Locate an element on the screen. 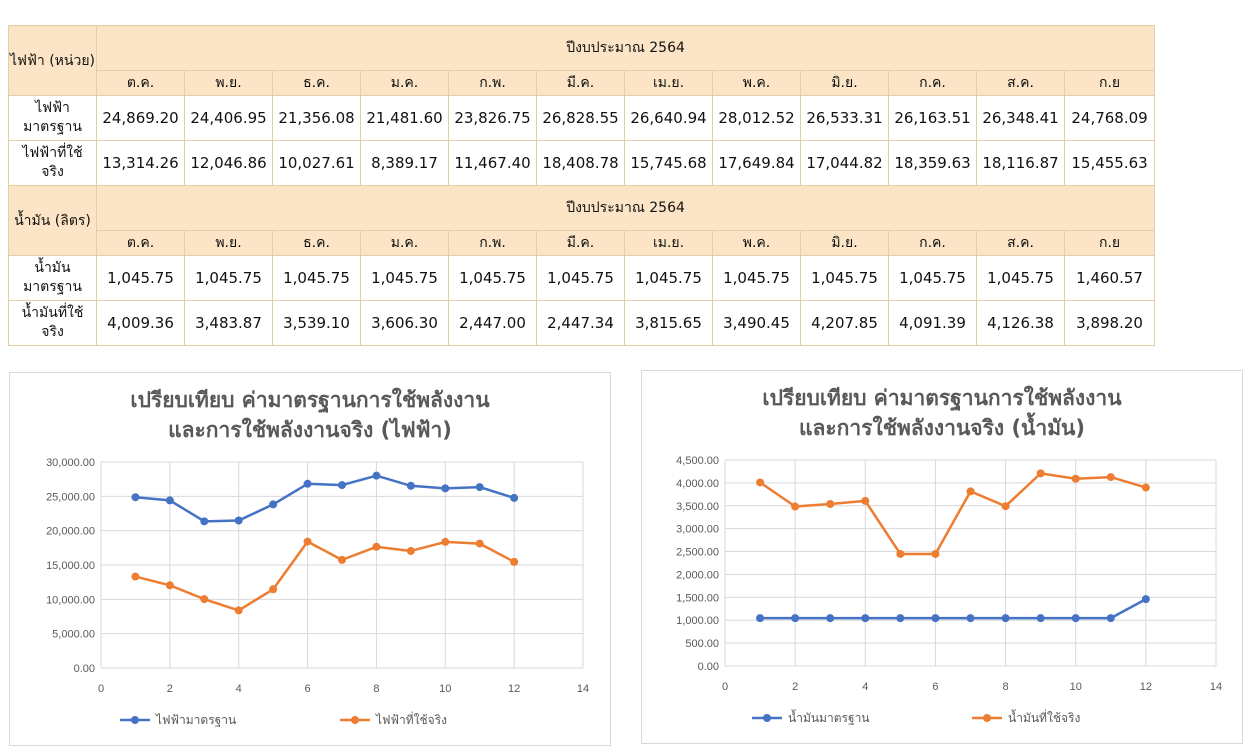  oil-unit-label: น้ำมัน (ลิตร) is located at coordinates (52, 220).